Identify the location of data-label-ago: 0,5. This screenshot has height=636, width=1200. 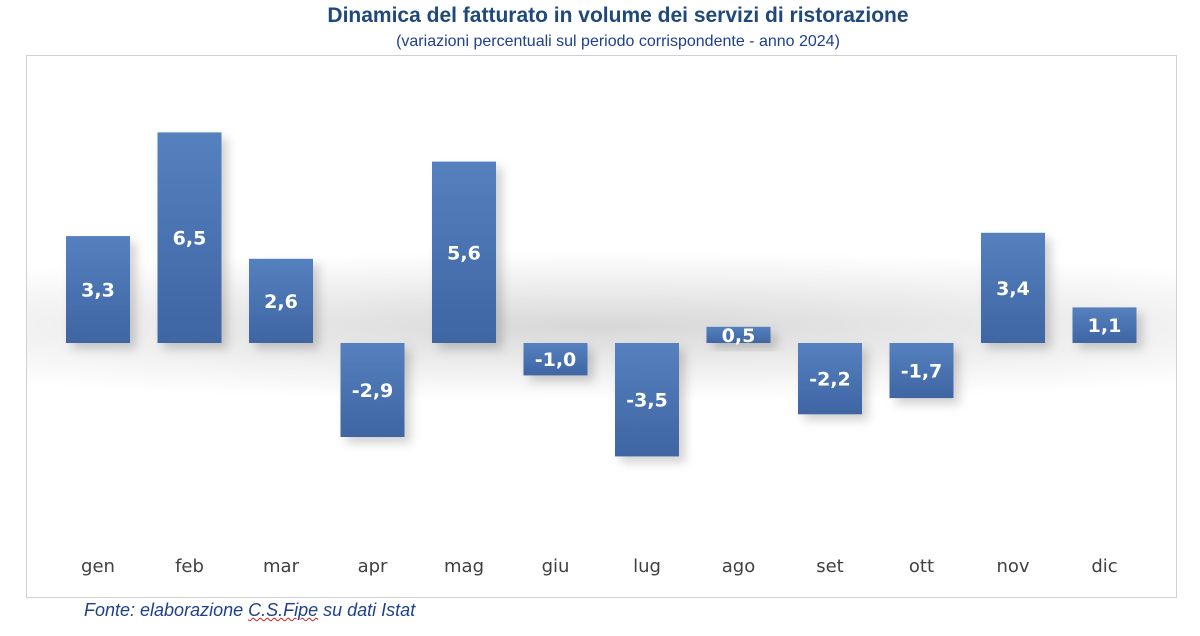
(739, 336).